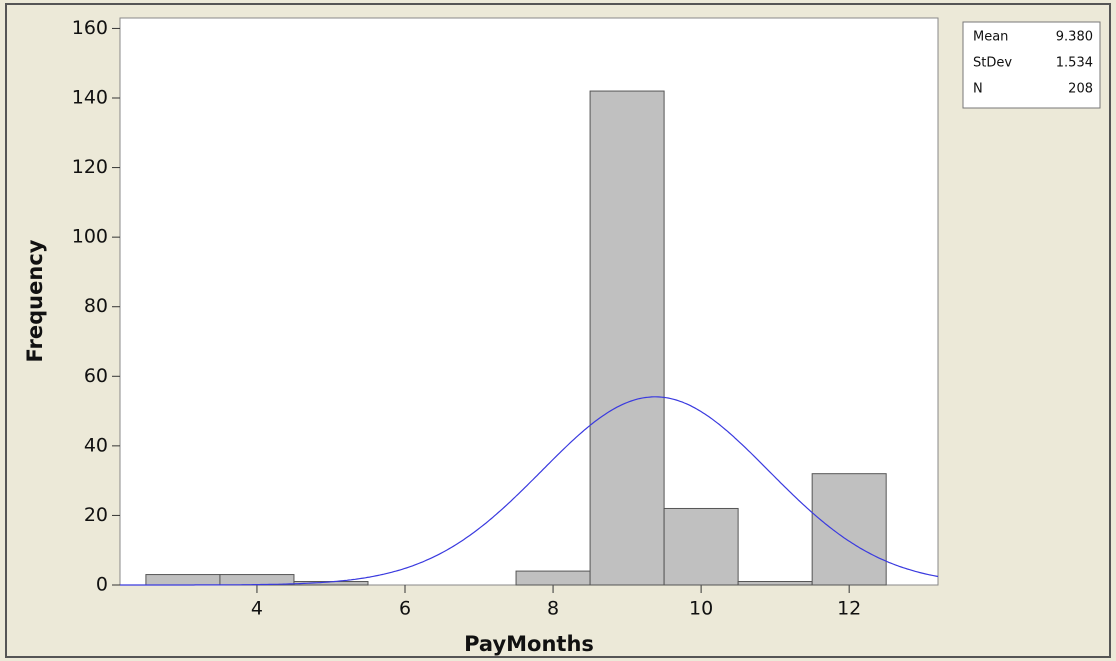  What do you see at coordinates (990, 37) in the screenshot?
I see `stat-name: Mean` at bounding box center [990, 37].